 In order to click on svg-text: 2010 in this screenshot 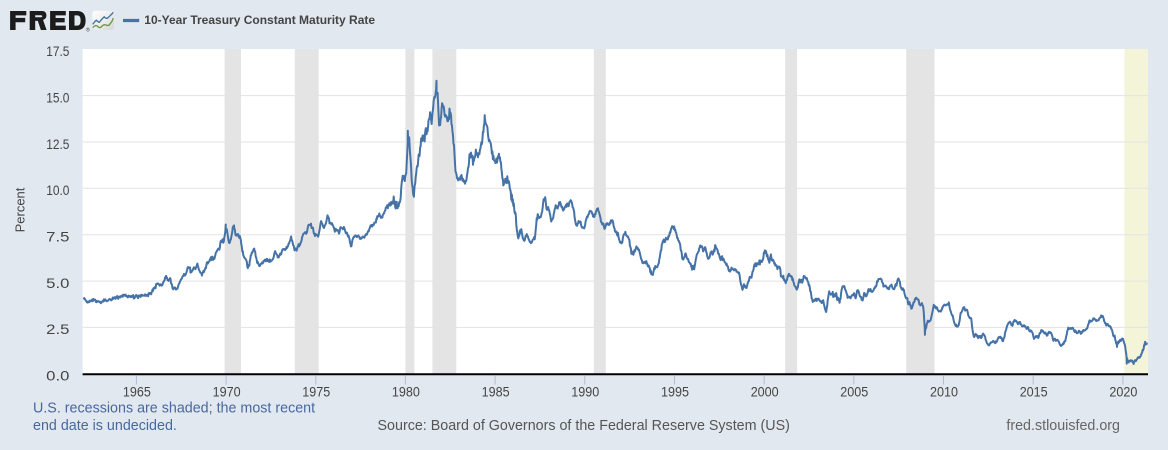, I will do `click(944, 391)`.